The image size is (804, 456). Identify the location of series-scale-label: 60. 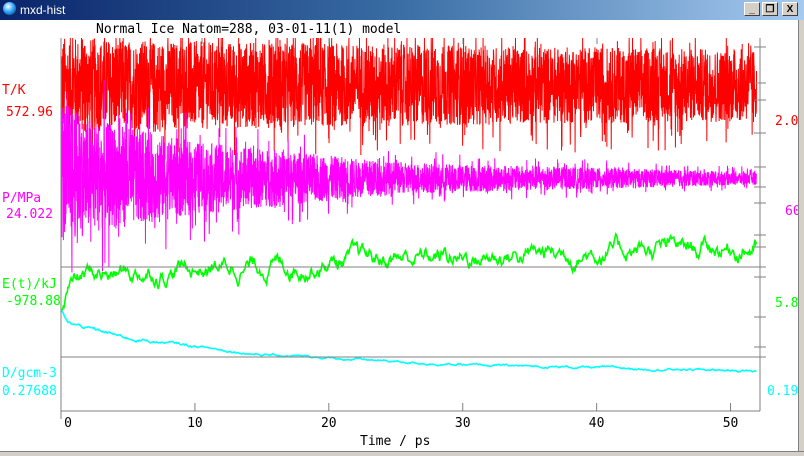
(791, 211).